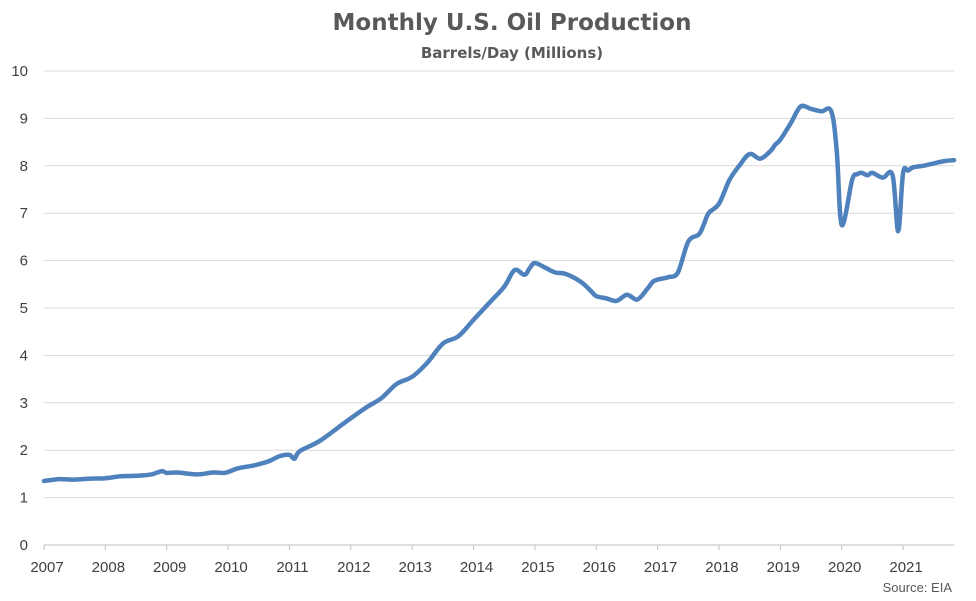 This screenshot has width=976, height=601. I want to click on y-tick-label: 4, so click(24, 355).